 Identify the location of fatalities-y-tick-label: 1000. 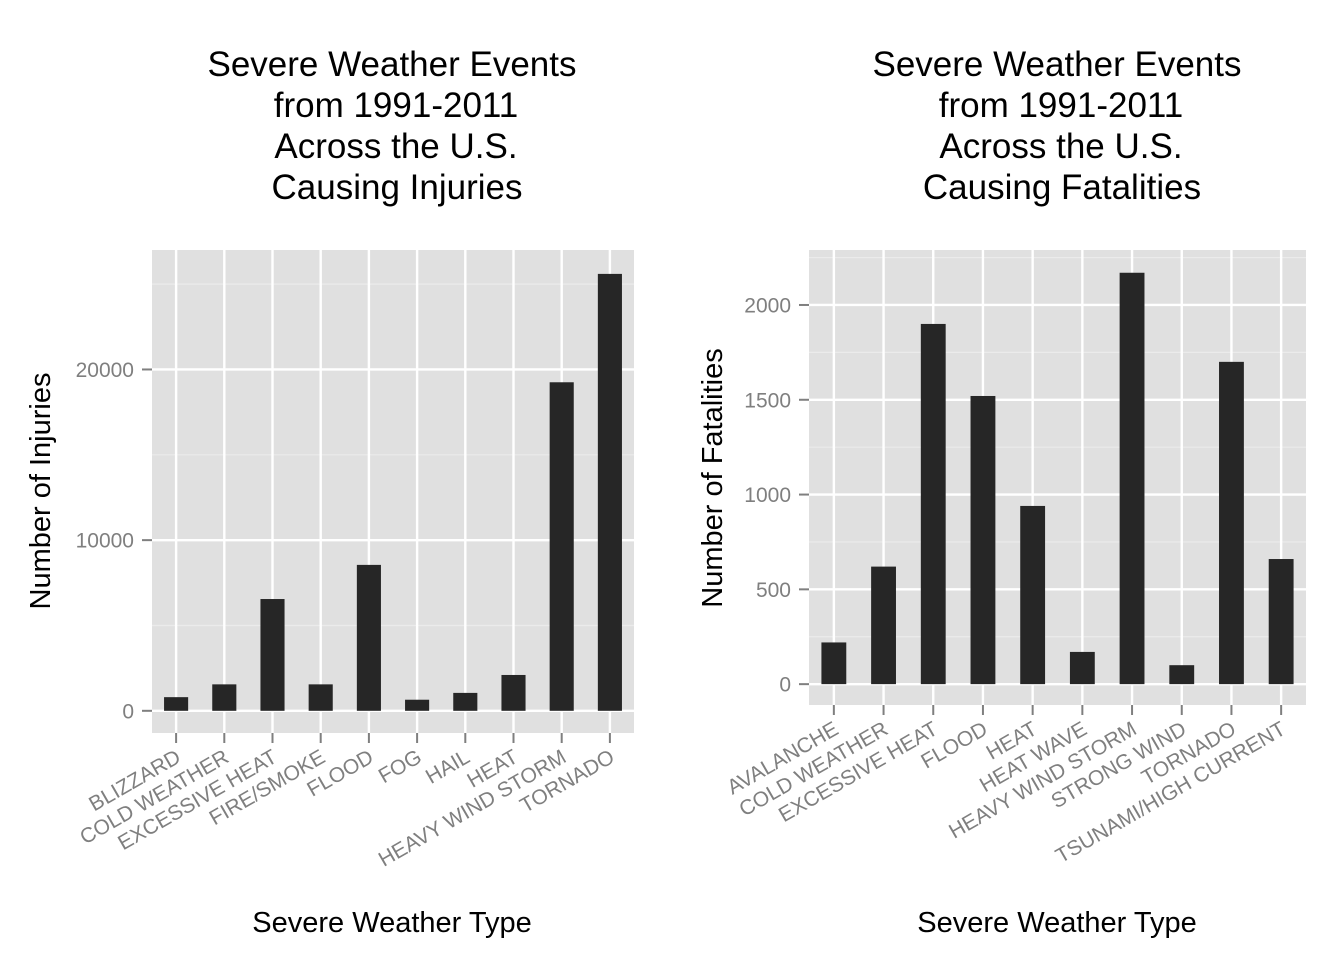
(767, 495).